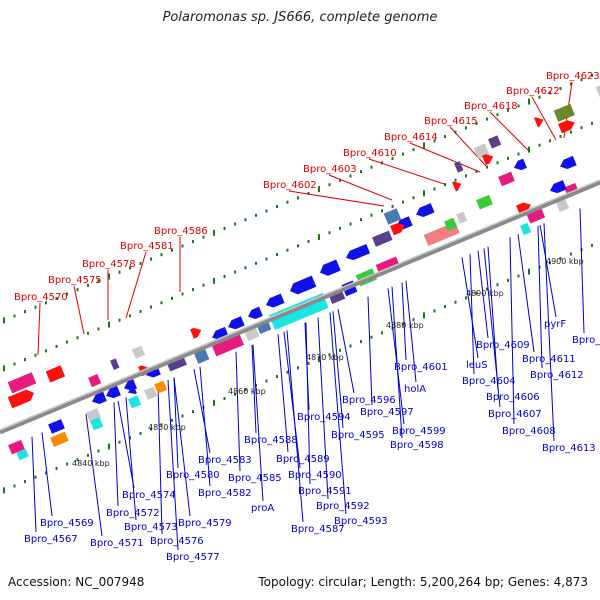 This screenshot has height=600, width=600. I want to click on forward-gene-label: Bpro_4586, so click(181, 231).